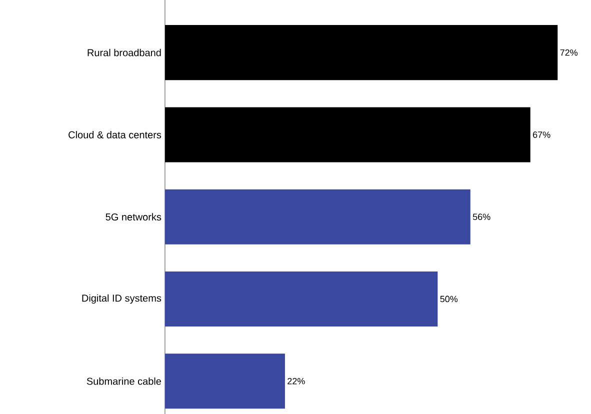 Image resolution: width=591 pixels, height=414 pixels. What do you see at coordinates (449, 299) in the screenshot?
I see `data-label: 50%` at bounding box center [449, 299].